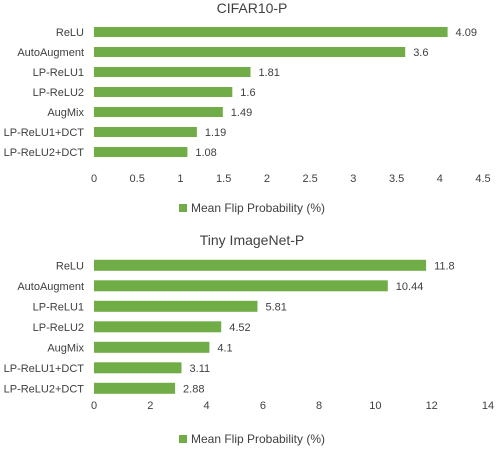  What do you see at coordinates (241, 113) in the screenshot?
I see `data-label: 1.49` at bounding box center [241, 113].